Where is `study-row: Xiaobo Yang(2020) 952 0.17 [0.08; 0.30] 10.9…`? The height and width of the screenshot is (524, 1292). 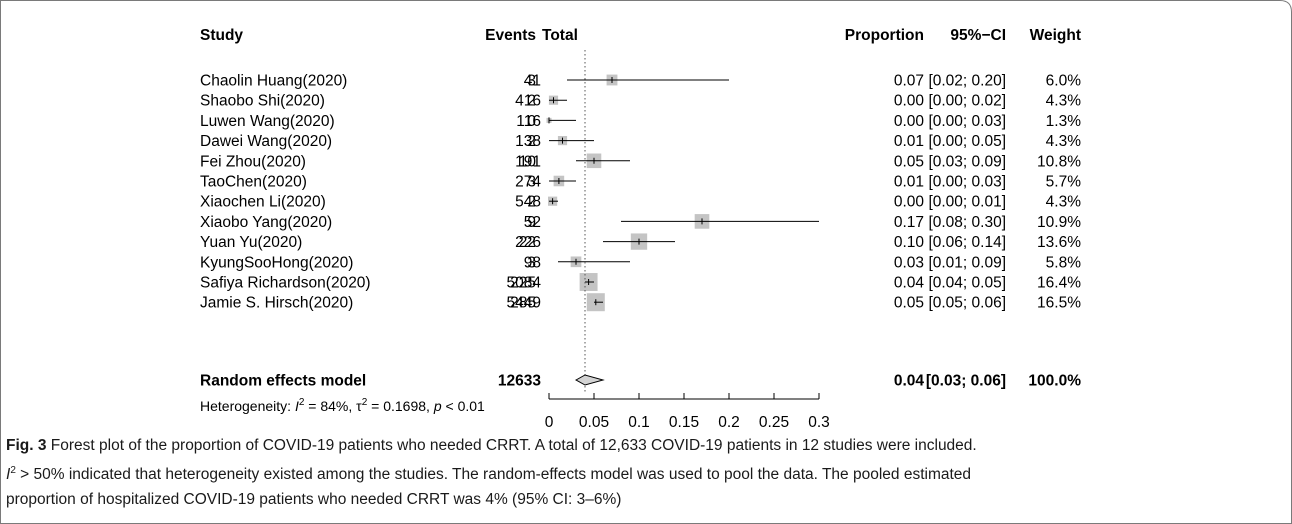
study-row: Xiaobo Yang(2020) 952 0.17 [0.08; 0.30] 10.9… is located at coordinates (640, 222).